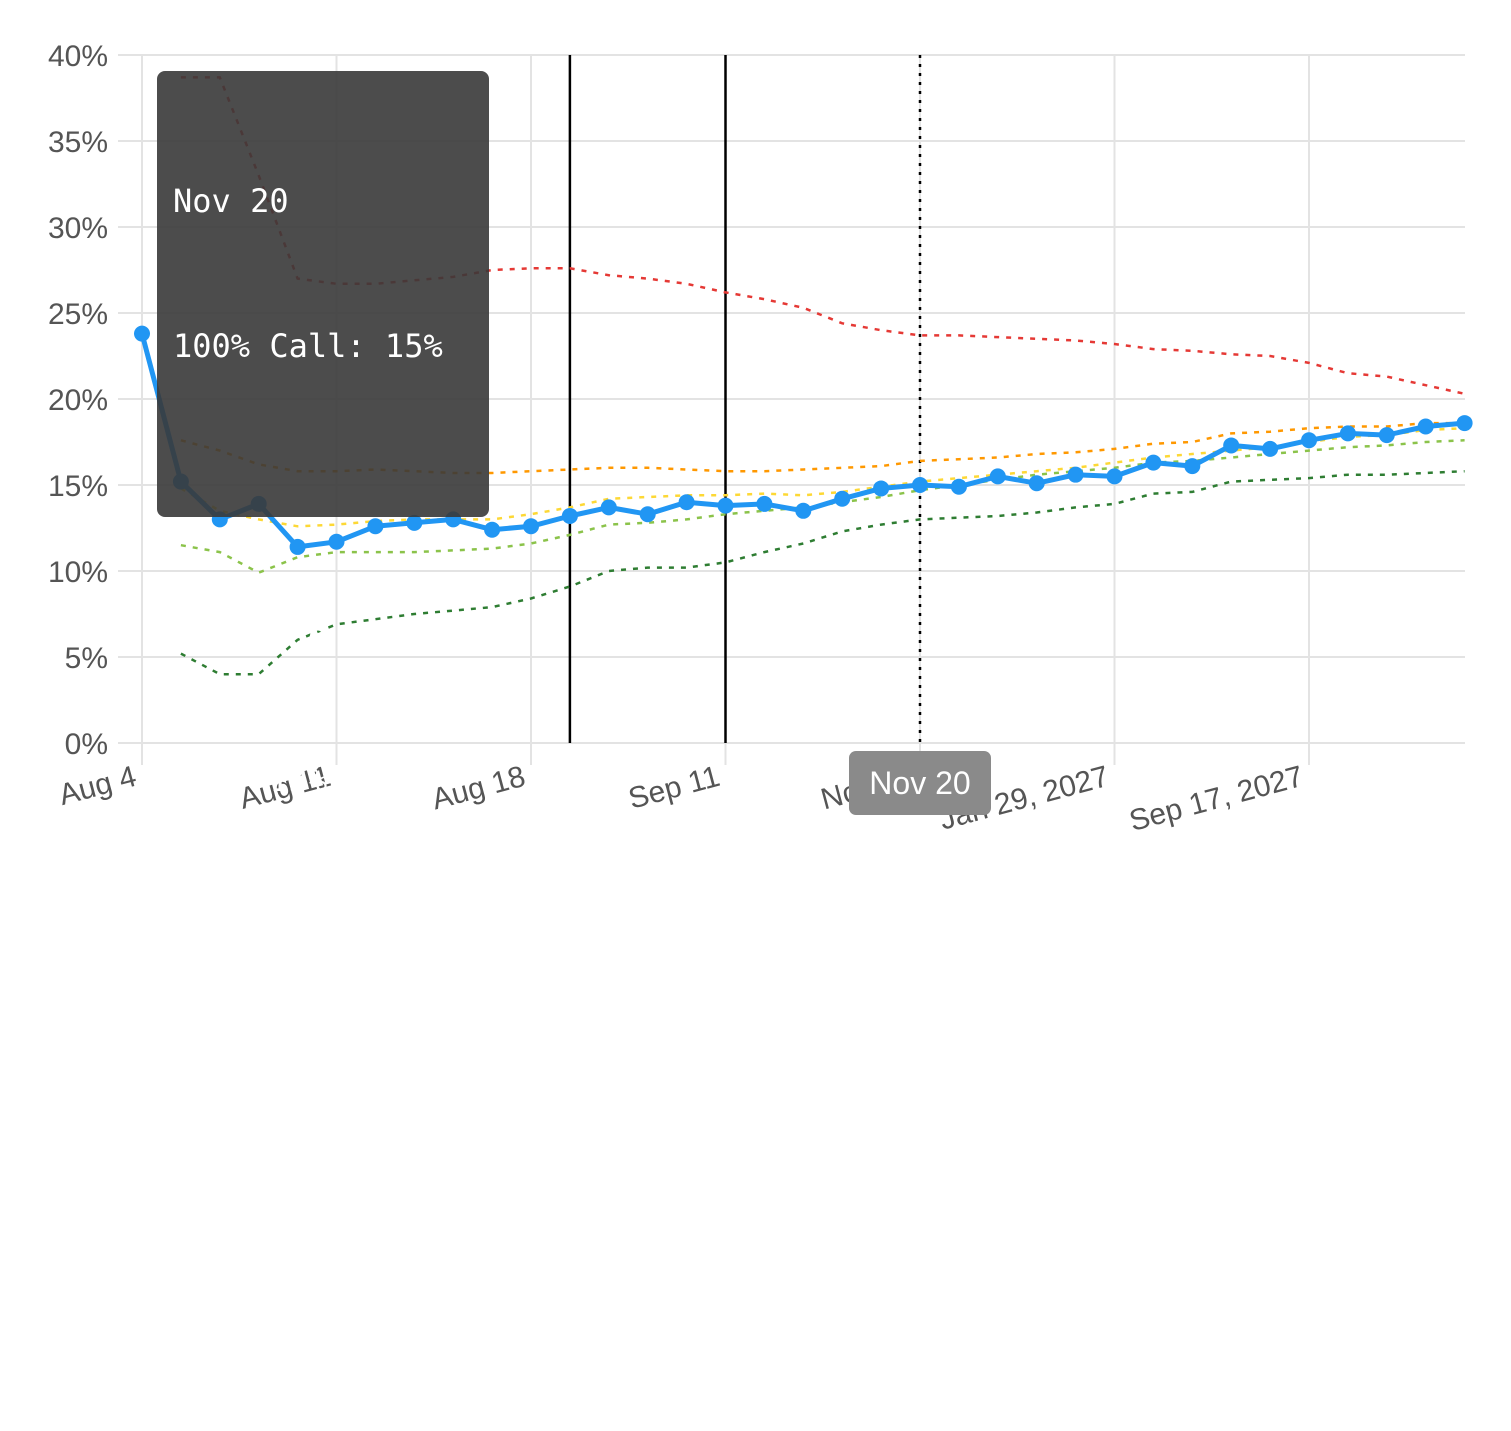 The image size is (1511, 1431). What do you see at coordinates (331, 491) in the screenshot?
I see `tooltip-line-blank` at bounding box center [331, 491].